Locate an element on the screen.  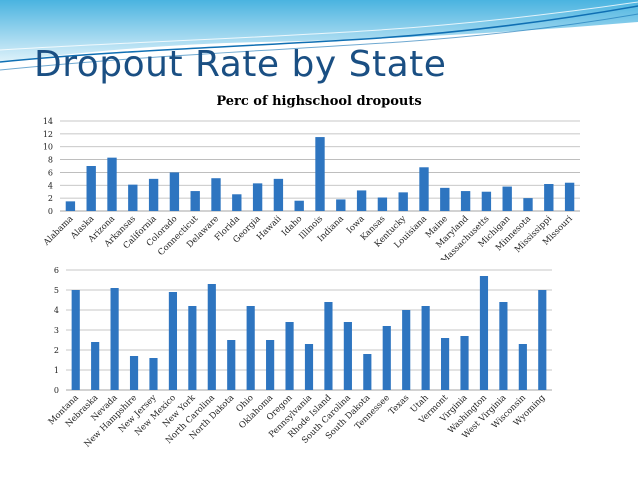
y-tick-label: 10 is located at coordinates (48, 147).